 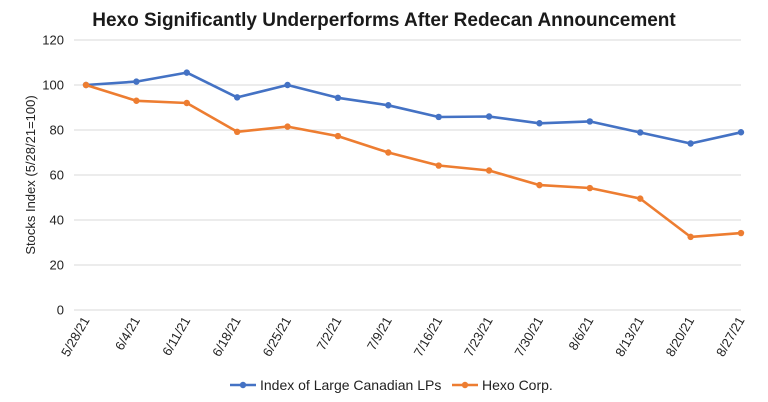 What do you see at coordinates (629, 336) in the screenshot?
I see `x-tick-label: 8/13/21` at bounding box center [629, 336].